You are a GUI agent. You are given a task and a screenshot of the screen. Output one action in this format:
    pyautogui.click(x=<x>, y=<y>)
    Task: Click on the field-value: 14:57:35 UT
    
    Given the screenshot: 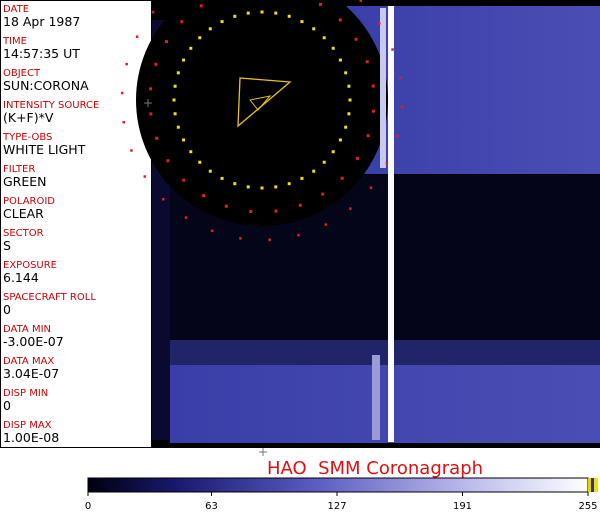 What is the action you would take?
    pyautogui.click(x=41, y=53)
    